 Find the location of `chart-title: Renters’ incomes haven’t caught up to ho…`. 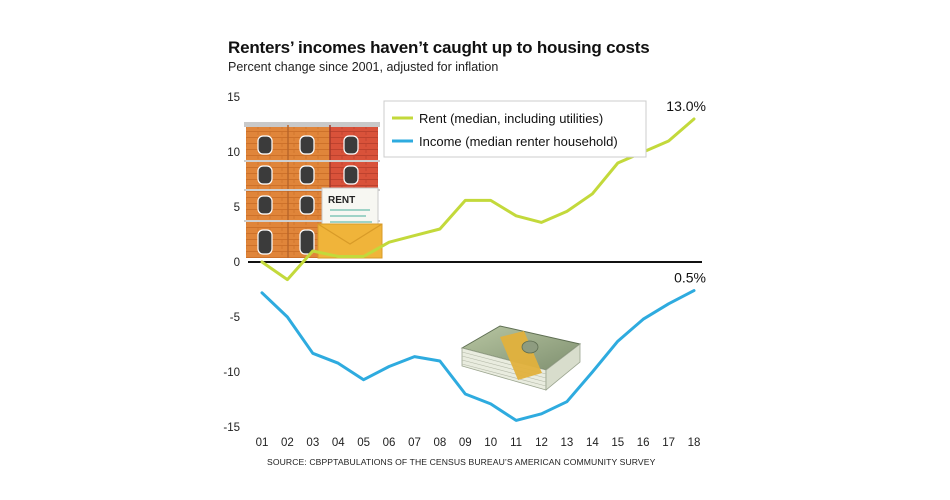

chart-title: Renters’ incomes haven’t caught up to ho… is located at coordinates (439, 47).